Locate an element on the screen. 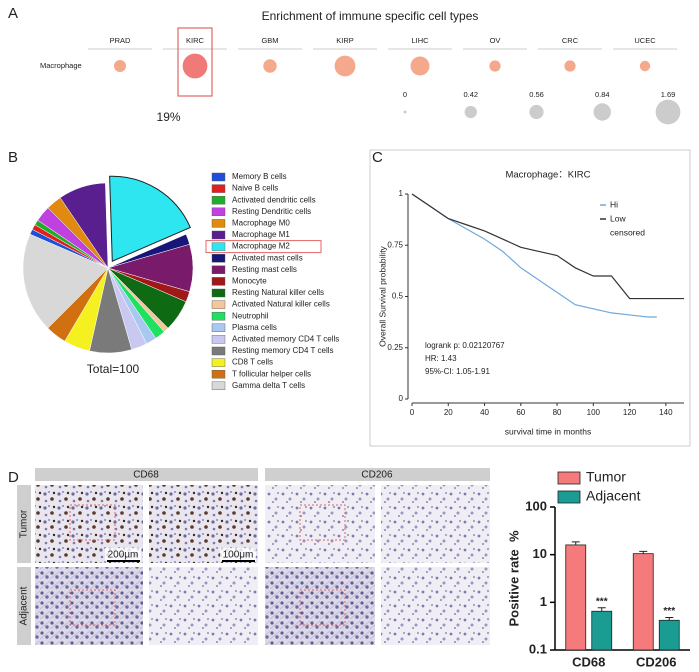  legend-label: Macrophage M2 is located at coordinates (261, 246).